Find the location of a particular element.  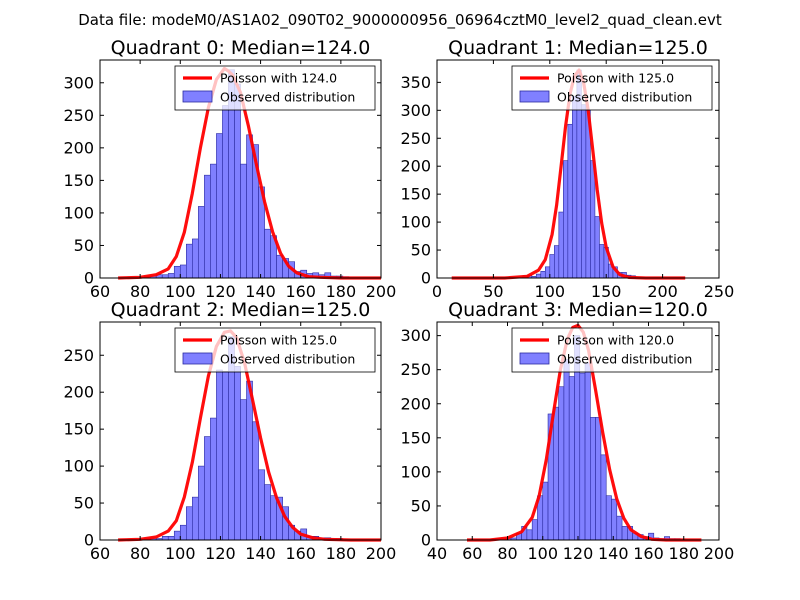

x-tick-label: 50 is located at coordinates (493, 291).